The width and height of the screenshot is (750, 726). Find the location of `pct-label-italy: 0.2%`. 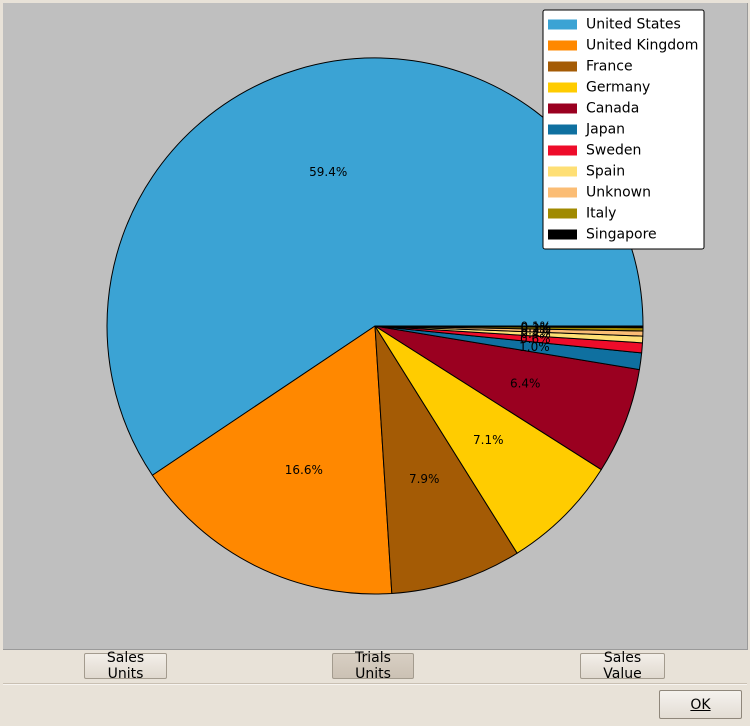

pct-label-italy: 0.2% is located at coordinates (536, 328).